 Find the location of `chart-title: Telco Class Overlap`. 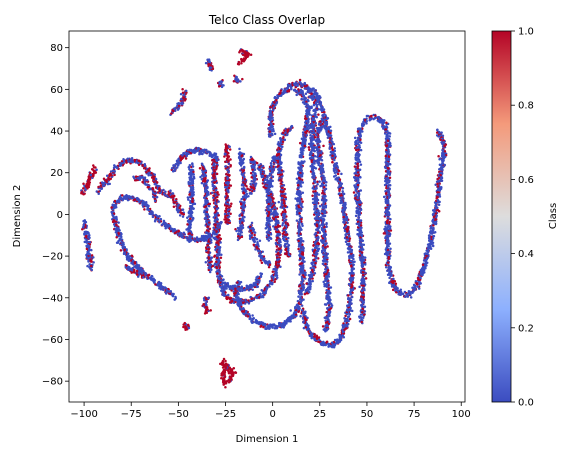

chart-title: Telco Class Overlap is located at coordinates (266, 20).